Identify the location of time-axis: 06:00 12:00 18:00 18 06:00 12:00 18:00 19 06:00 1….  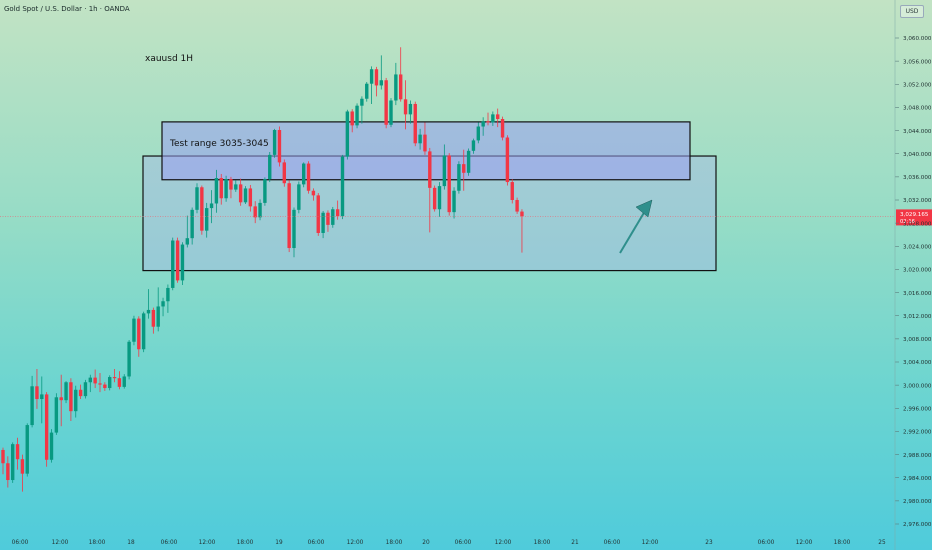
(449, 543).